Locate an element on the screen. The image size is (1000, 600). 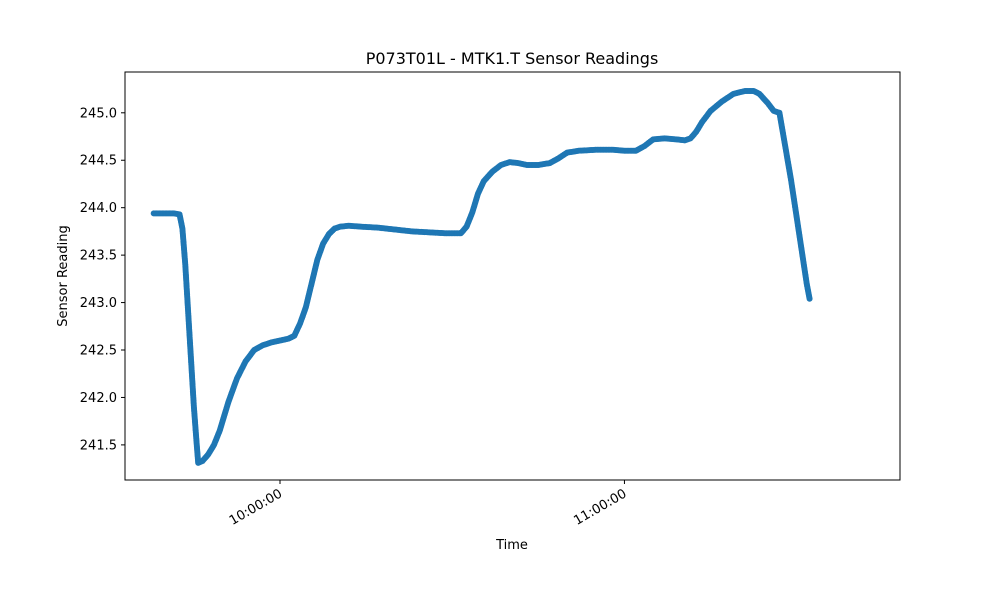
y-tick-label: 243.0 is located at coordinates (98, 303).